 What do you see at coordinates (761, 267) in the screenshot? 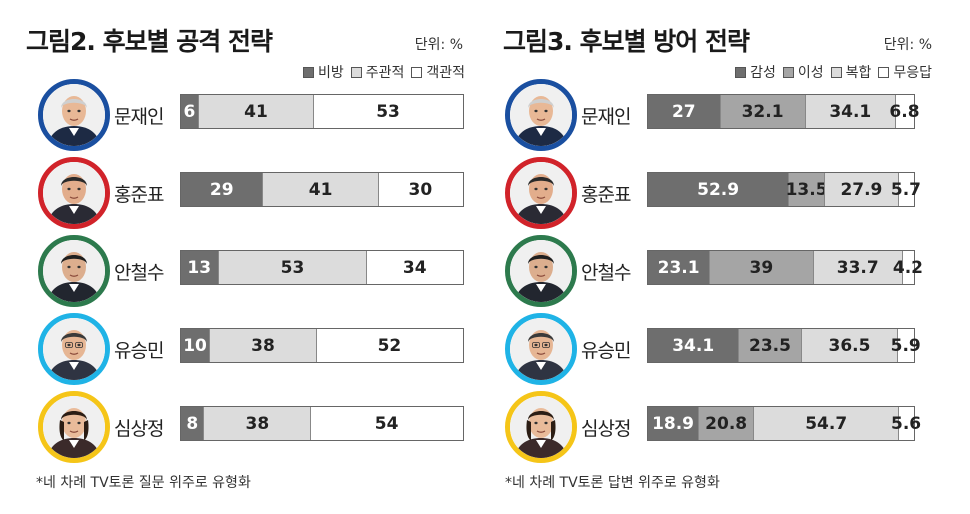
I see `bar-segment: 39` at bounding box center [761, 267].